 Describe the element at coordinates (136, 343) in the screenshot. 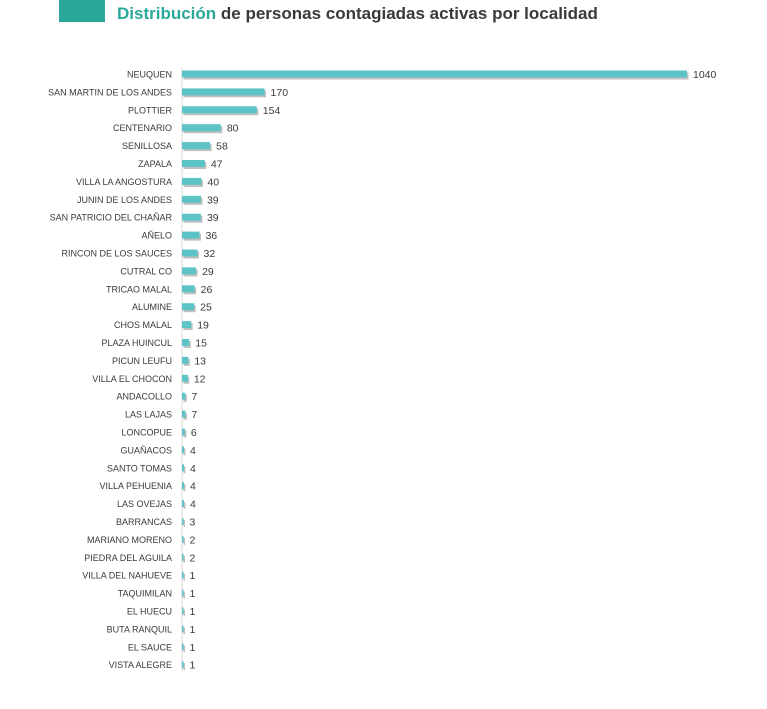

I see `category-label: PLAZA HUINCUL` at that location.